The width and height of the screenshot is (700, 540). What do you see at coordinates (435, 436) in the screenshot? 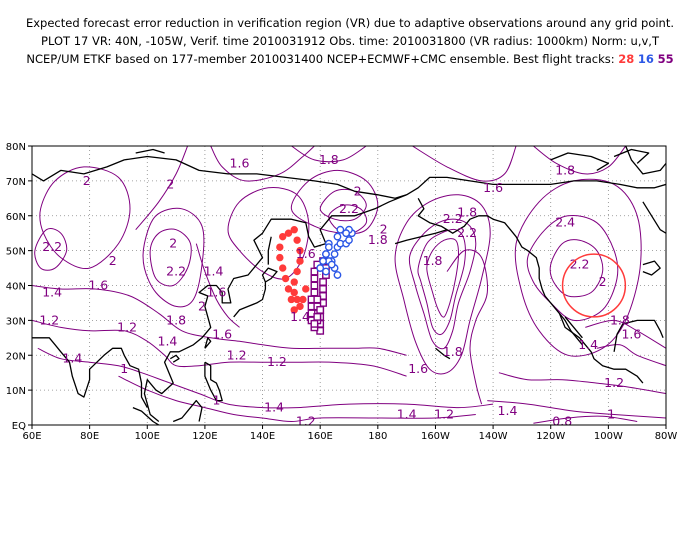
I see `x-tick-label: 160W` at bounding box center [435, 436].